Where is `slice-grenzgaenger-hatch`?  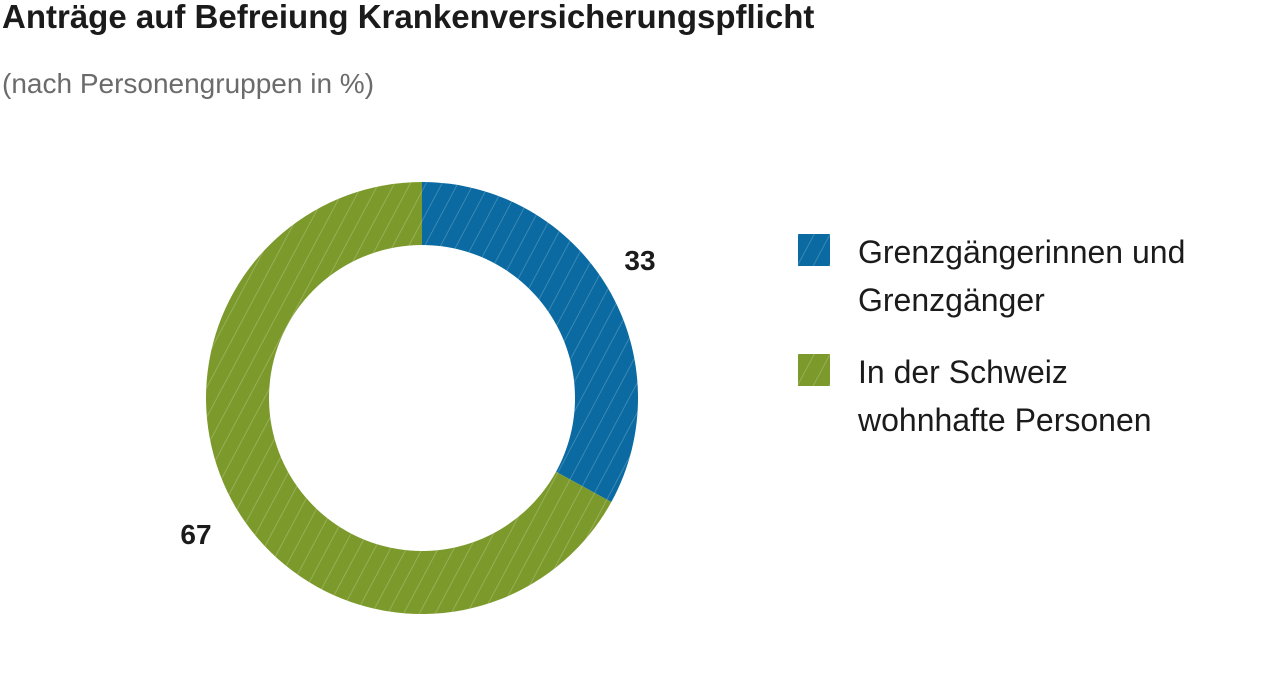 slice-grenzgaenger-hatch is located at coordinates (530, 342).